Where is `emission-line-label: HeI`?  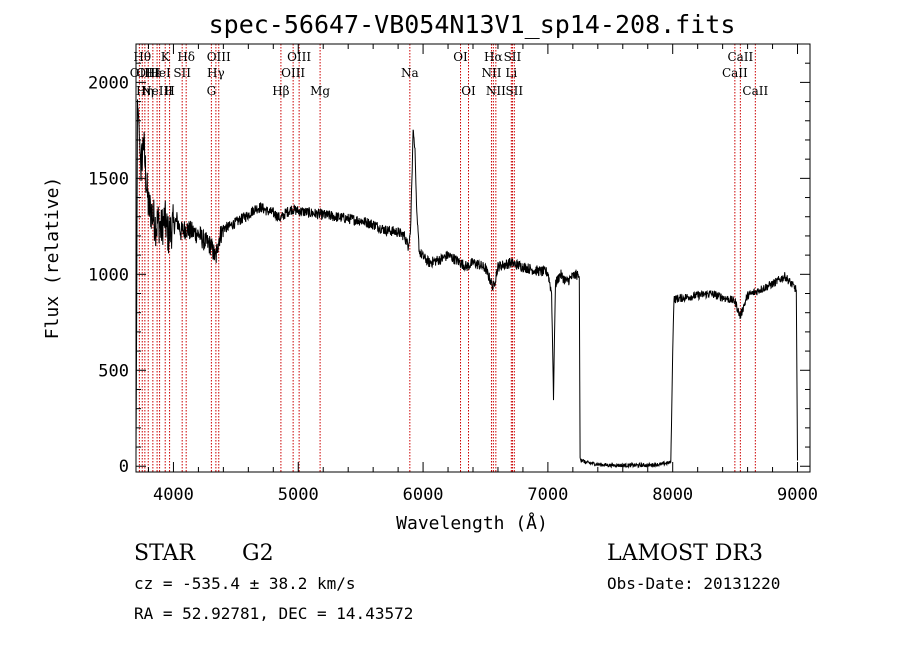
emission-line-label: HeI is located at coordinates (159, 73).